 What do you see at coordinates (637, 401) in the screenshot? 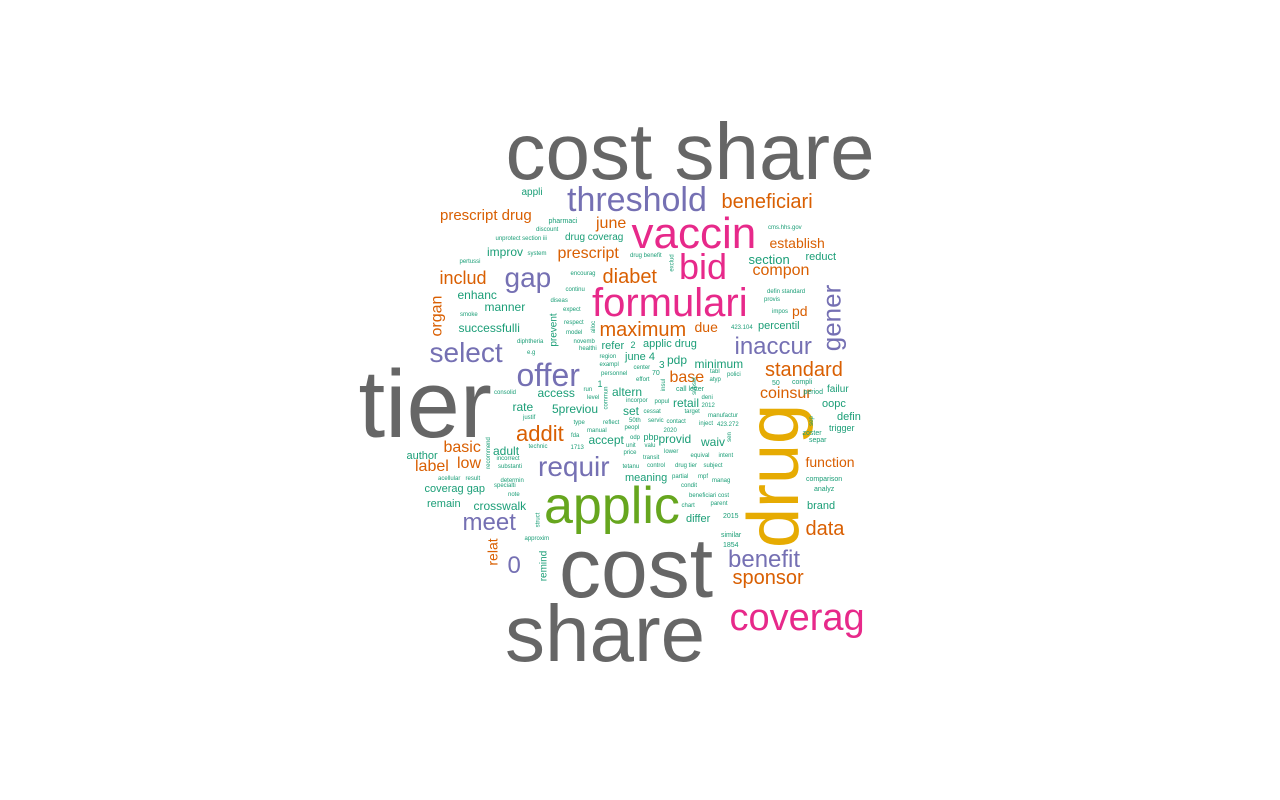
I see `cloud-word: incorpor` at bounding box center [637, 401].